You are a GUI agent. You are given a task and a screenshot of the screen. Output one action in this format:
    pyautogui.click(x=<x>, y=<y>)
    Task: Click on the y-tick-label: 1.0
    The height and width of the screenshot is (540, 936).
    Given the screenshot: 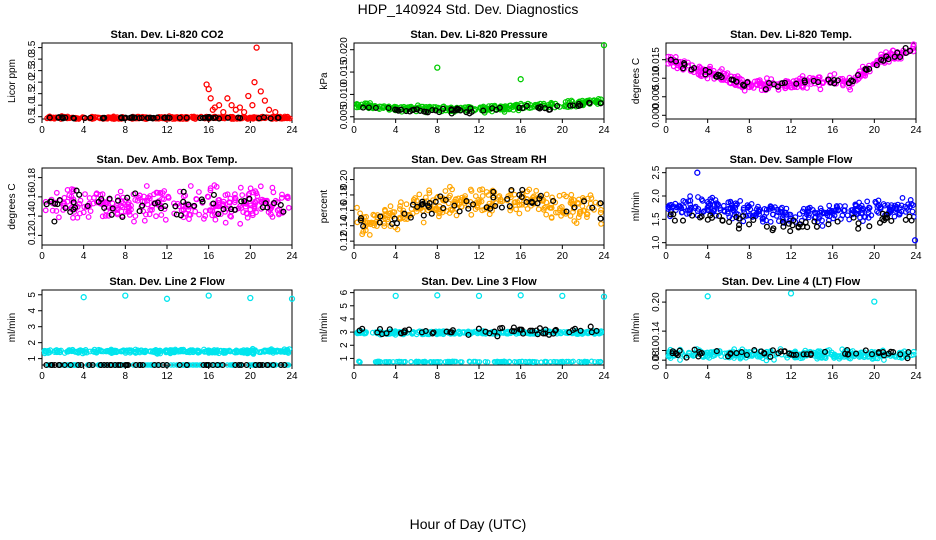 What is the action you would take?
    pyautogui.click(x=656, y=242)
    